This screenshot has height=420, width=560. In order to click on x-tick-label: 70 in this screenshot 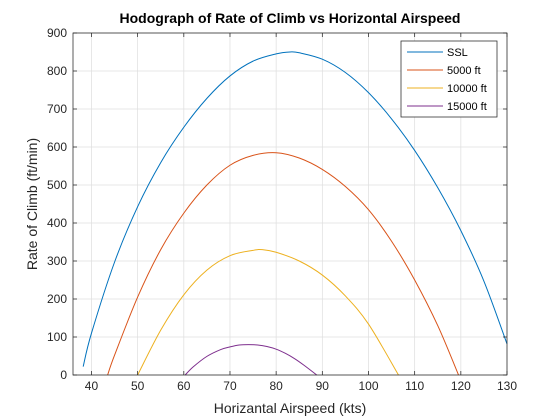, I will do `click(230, 386)`.